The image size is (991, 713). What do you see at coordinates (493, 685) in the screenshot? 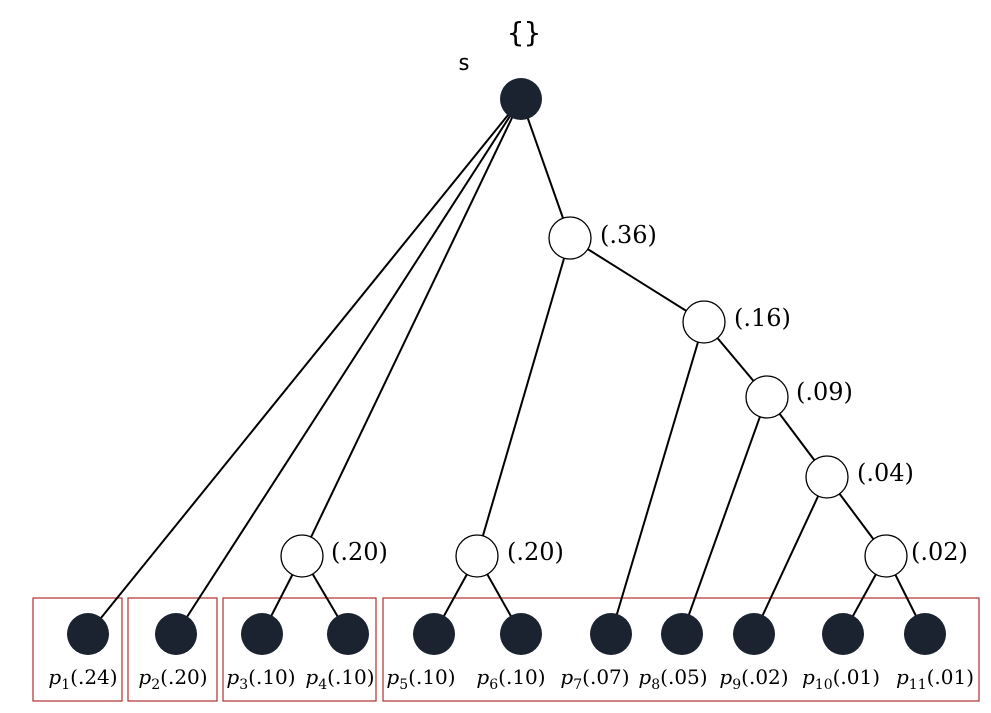
I see `leaf-subscript: 6` at bounding box center [493, 685].